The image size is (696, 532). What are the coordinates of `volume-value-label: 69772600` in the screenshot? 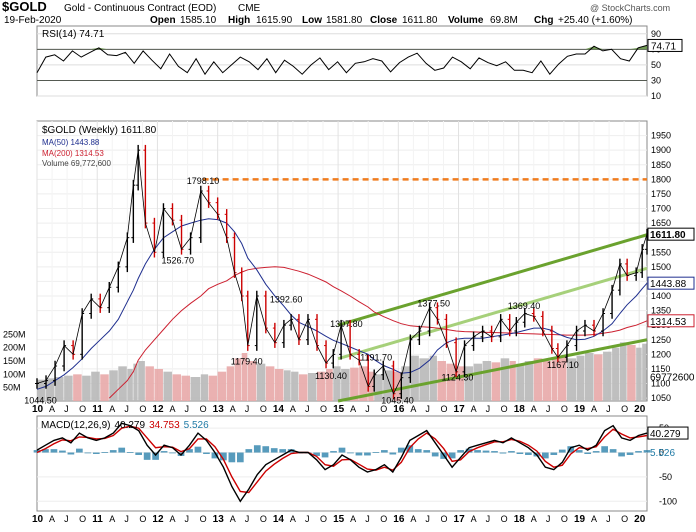 It's located at (672, 377).